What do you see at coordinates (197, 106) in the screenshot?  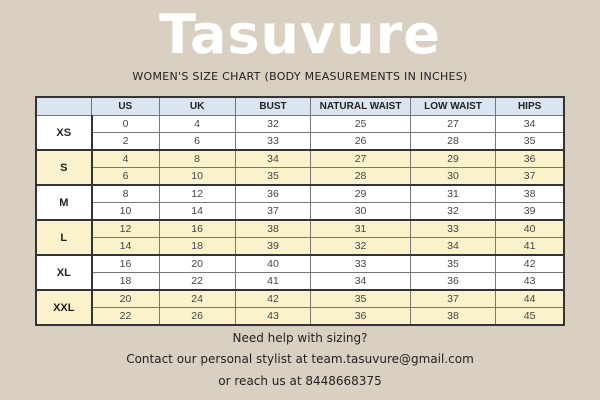 I see `column-header: UK` at bounding box center [197, 106].